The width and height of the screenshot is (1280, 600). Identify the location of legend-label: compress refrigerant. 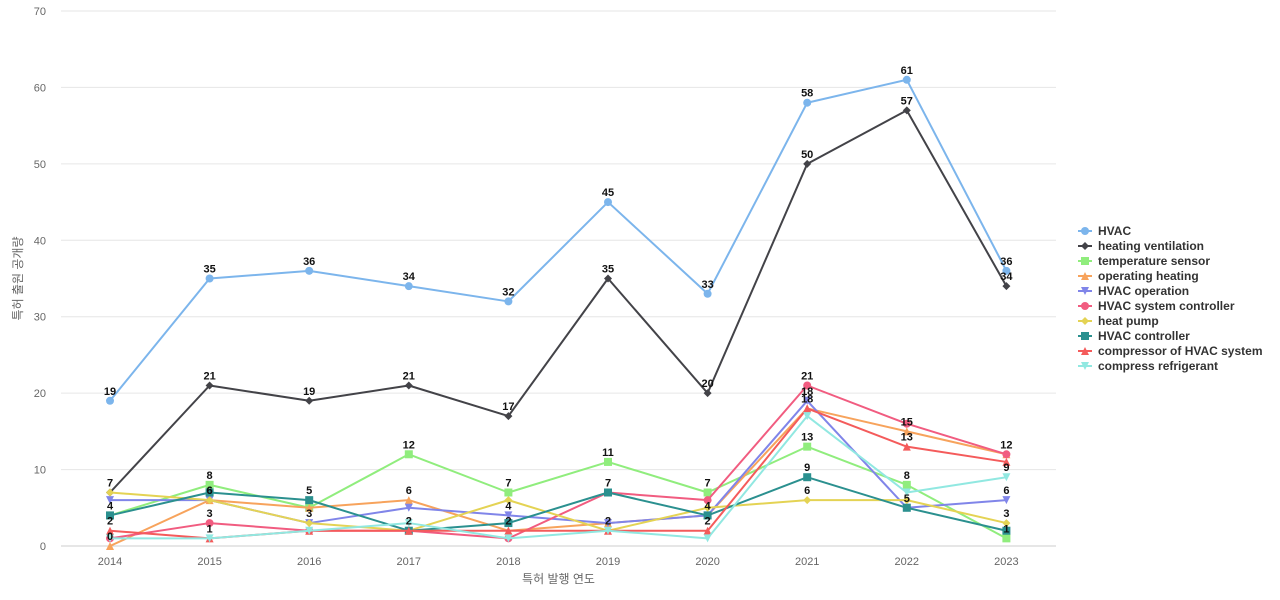
(1158, 366).